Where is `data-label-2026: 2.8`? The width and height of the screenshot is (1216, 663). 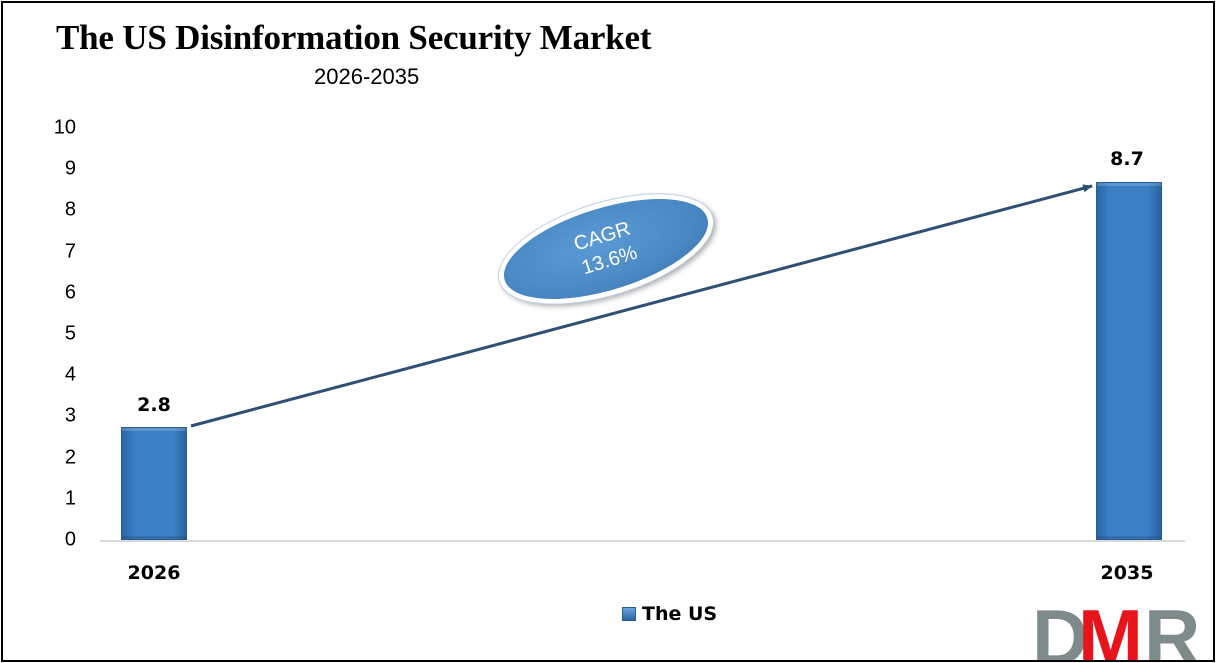 data-label-2026: 2.8 is located at coordinates (154, 405).